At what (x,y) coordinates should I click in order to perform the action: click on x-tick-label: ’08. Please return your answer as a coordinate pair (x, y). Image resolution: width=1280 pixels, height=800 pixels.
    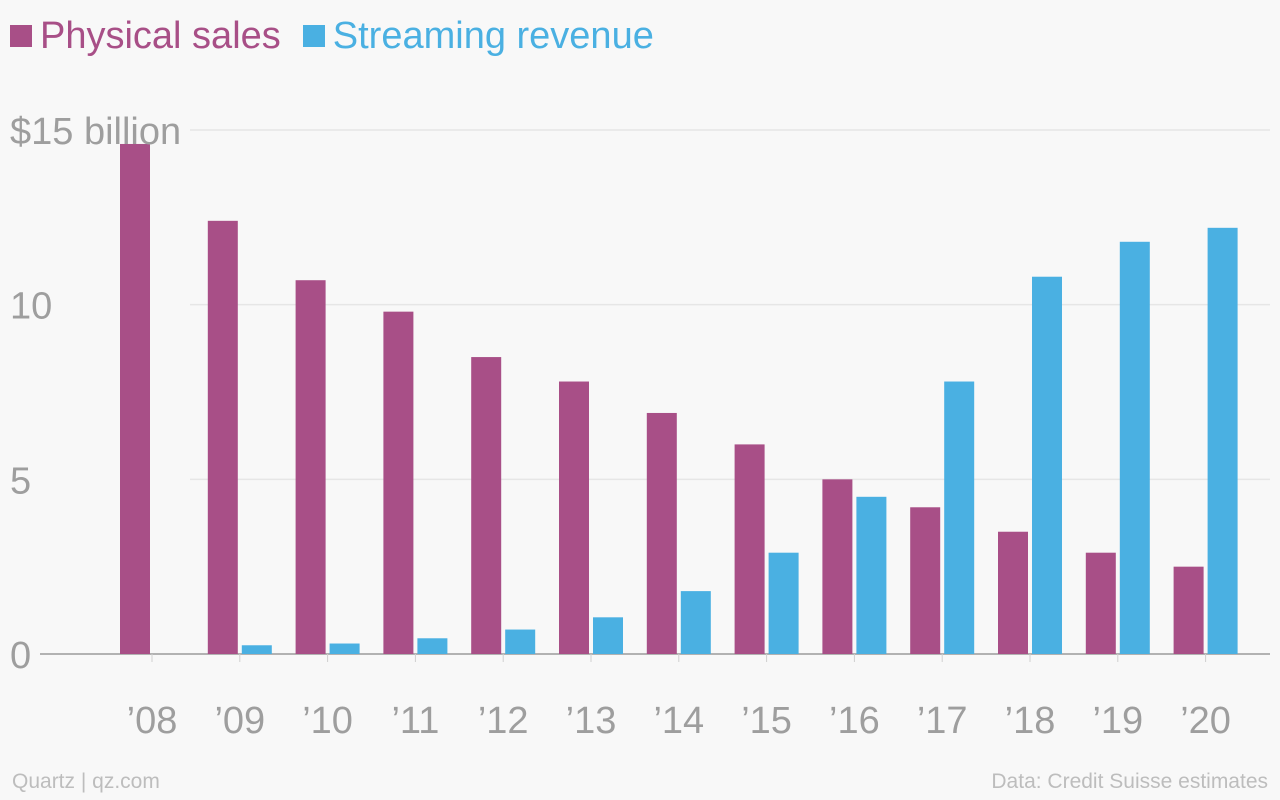
    Looking at the image, I should click on (152, 721).